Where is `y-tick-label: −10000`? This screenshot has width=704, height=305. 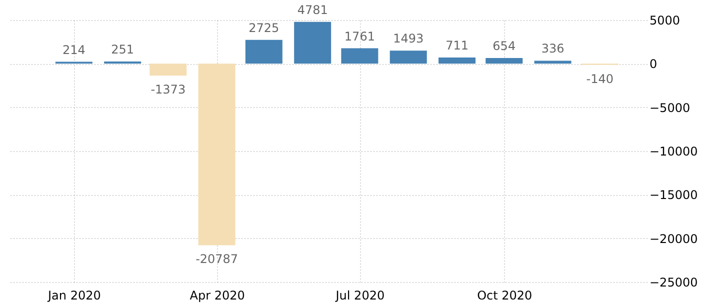 y-tick-label: −10000 is located at coordinates (674, 151).